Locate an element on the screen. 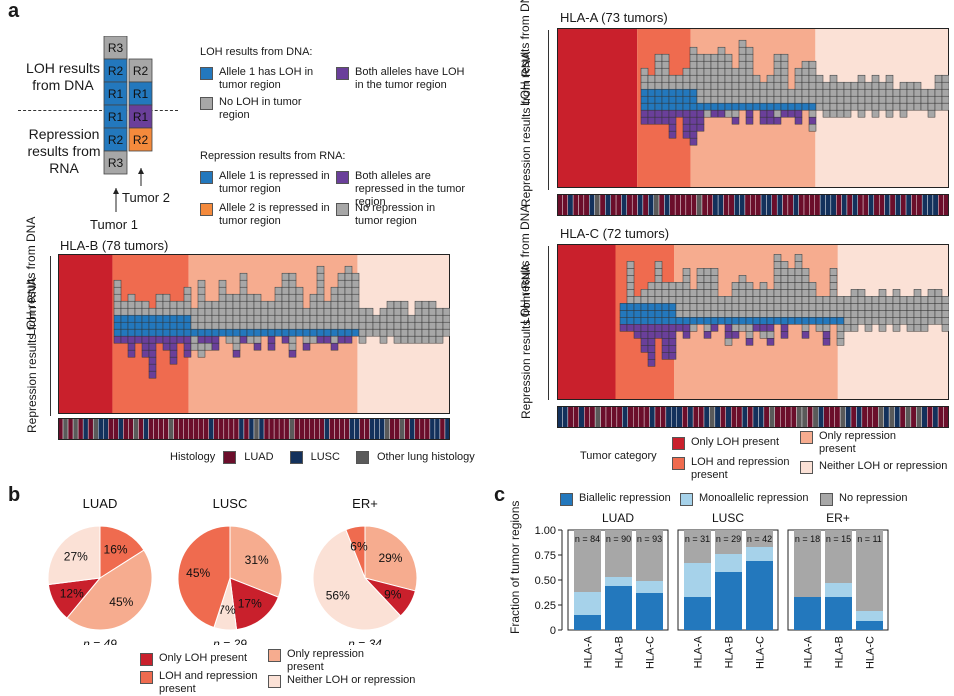  pie-n-label: n = 34 is located at coordinates (365, 641).